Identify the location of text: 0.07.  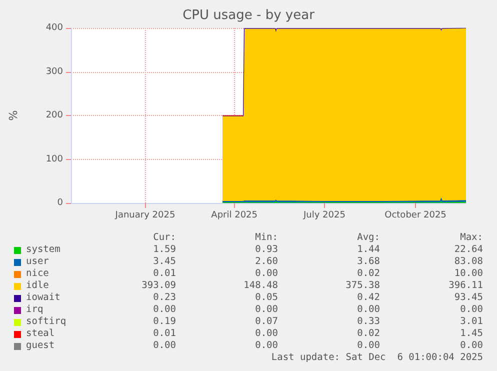
(266, 322).